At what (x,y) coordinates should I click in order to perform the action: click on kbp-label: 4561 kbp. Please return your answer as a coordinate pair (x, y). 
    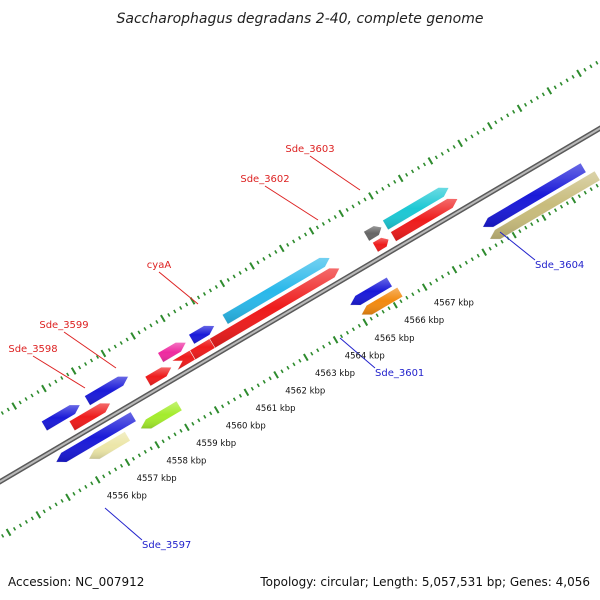
    Looking at the image, I should click on (276, 409).